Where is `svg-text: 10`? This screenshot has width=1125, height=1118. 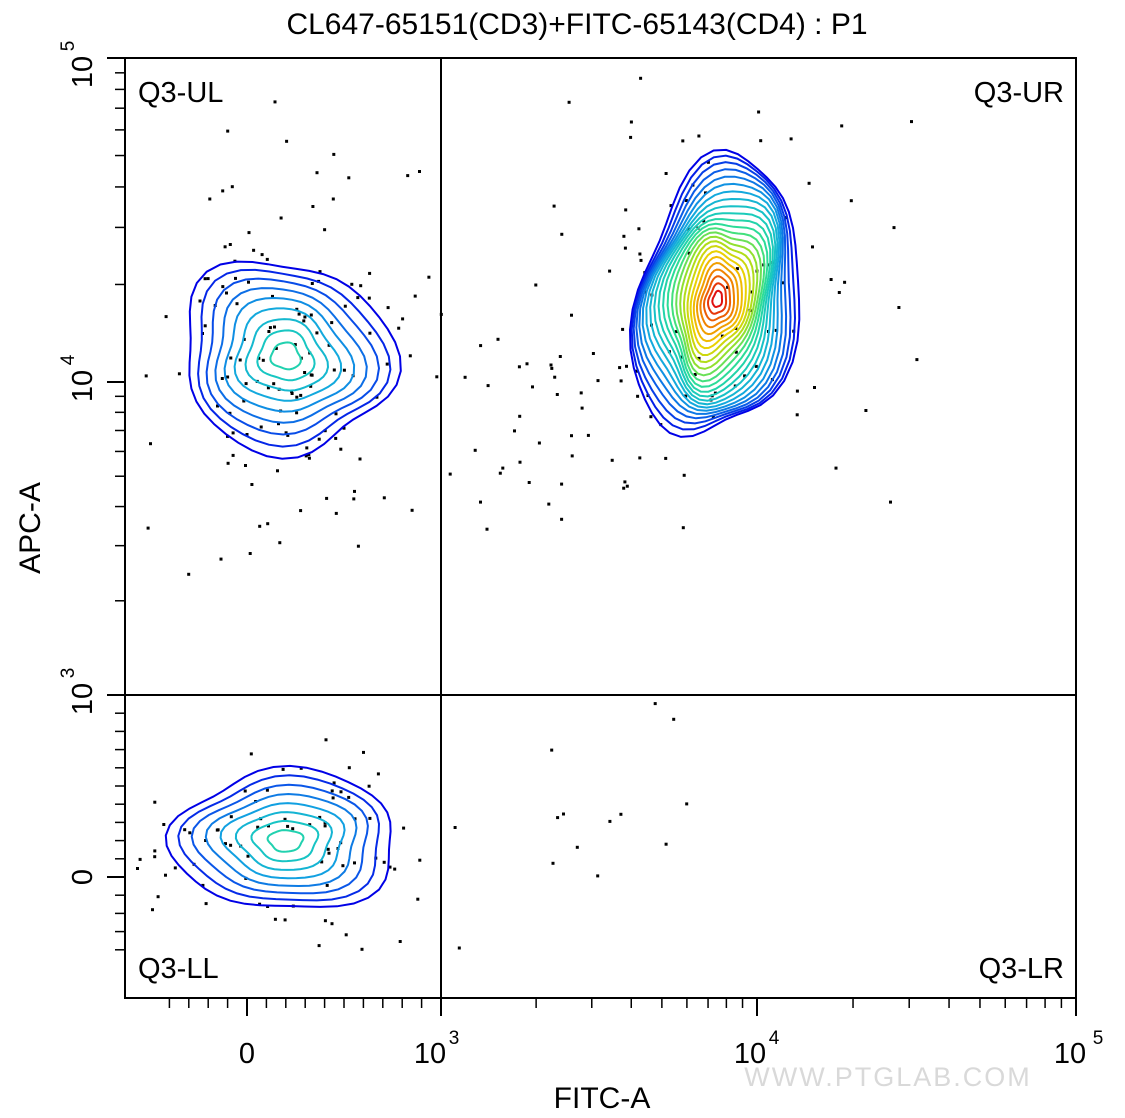
svg-text: 10 is located at coordinates (1070, 1054).